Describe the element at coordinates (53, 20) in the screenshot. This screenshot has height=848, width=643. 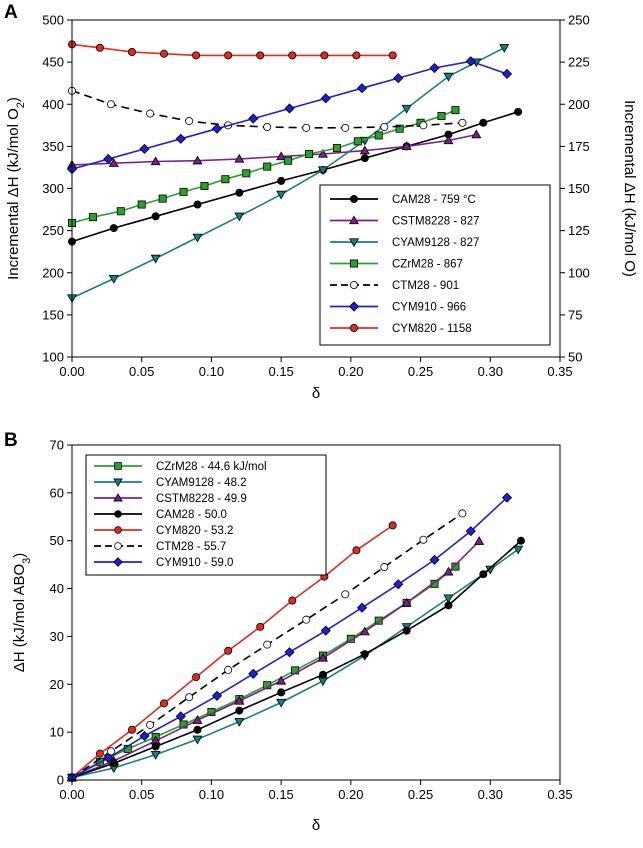
I see `y-tick-label: 500` at that location.